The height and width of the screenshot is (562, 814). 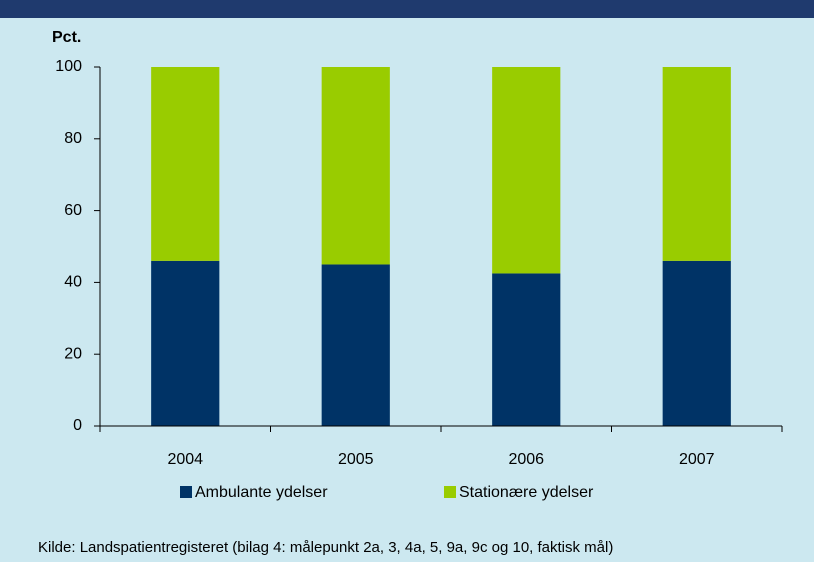 What do you see at coordinates (73, 282) in the screenshot?
I see `y-tick-label: 40` at bounding box center [73, 282].